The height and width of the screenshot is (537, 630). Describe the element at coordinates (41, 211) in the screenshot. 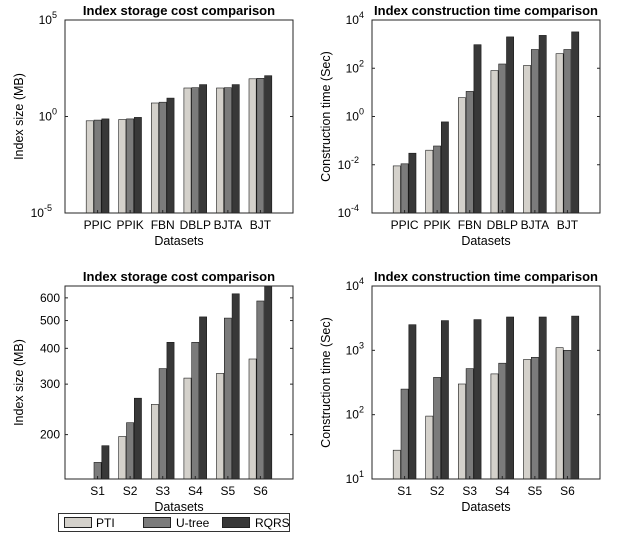

I see `y-tick-label: 10⁻⁵` at that location.